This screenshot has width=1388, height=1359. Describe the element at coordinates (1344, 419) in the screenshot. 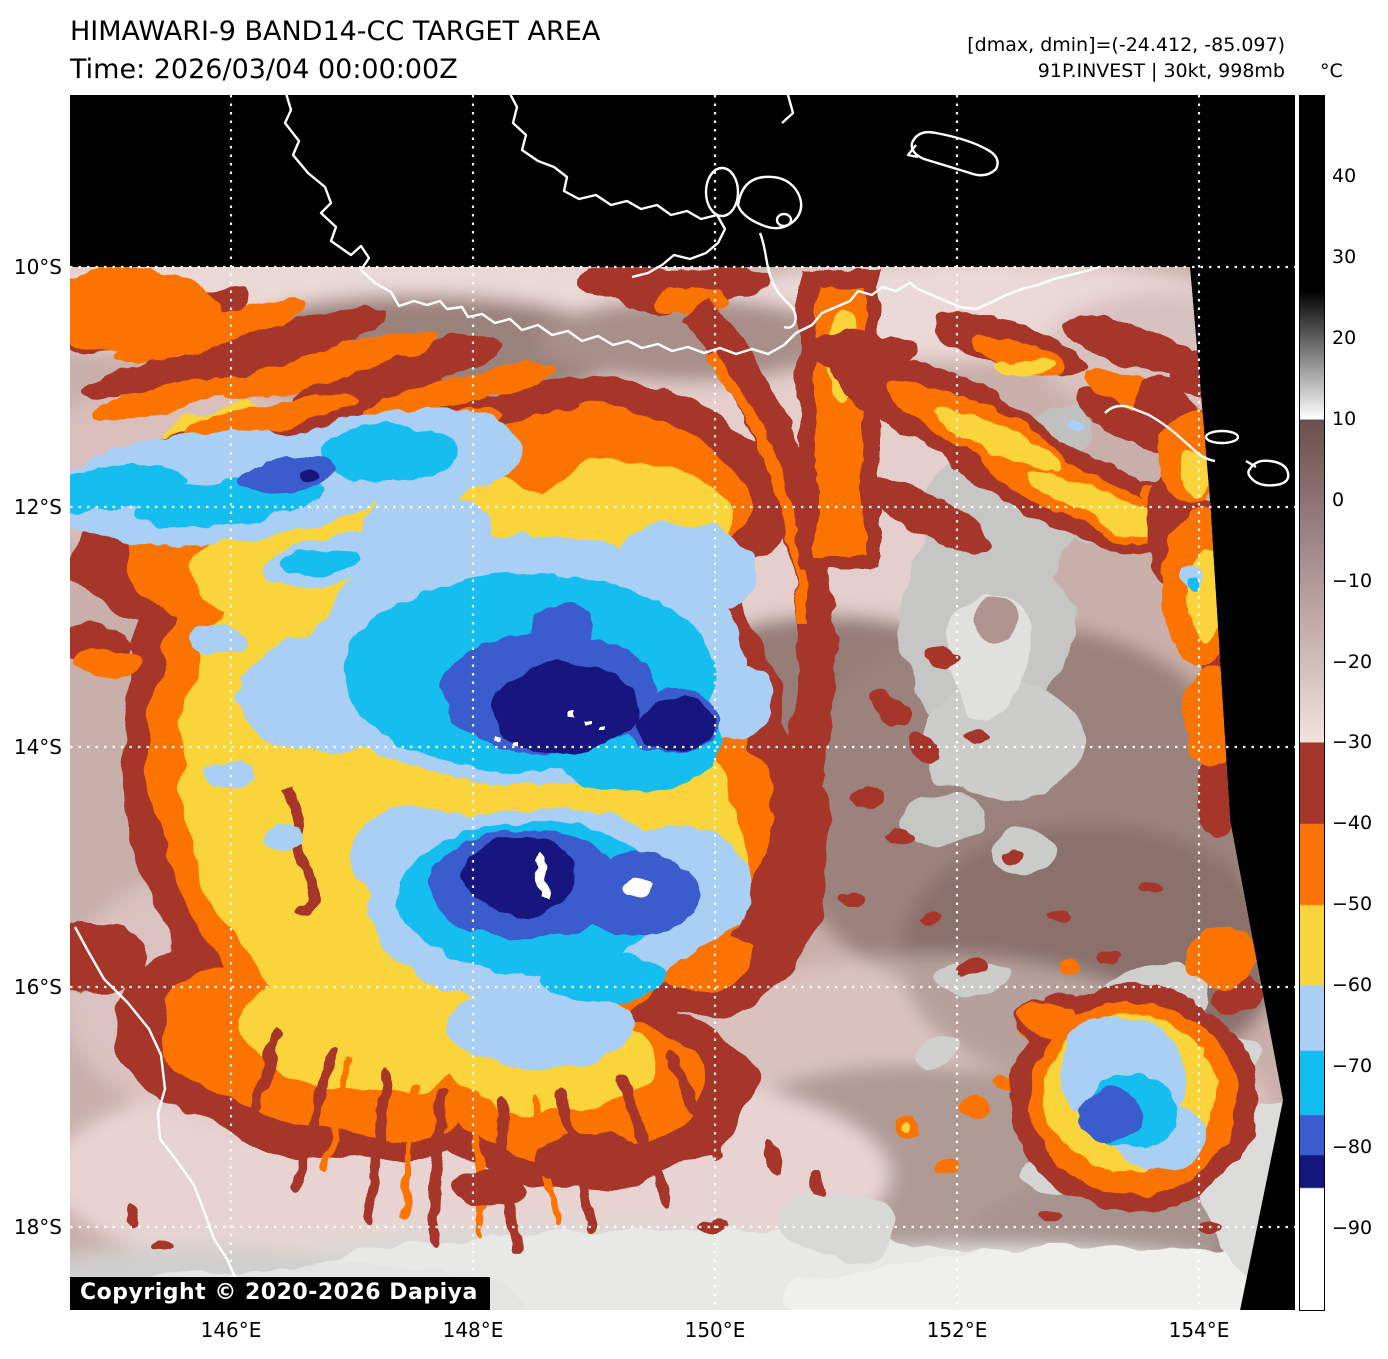

I see `colorbar-tick: 10` at that location.